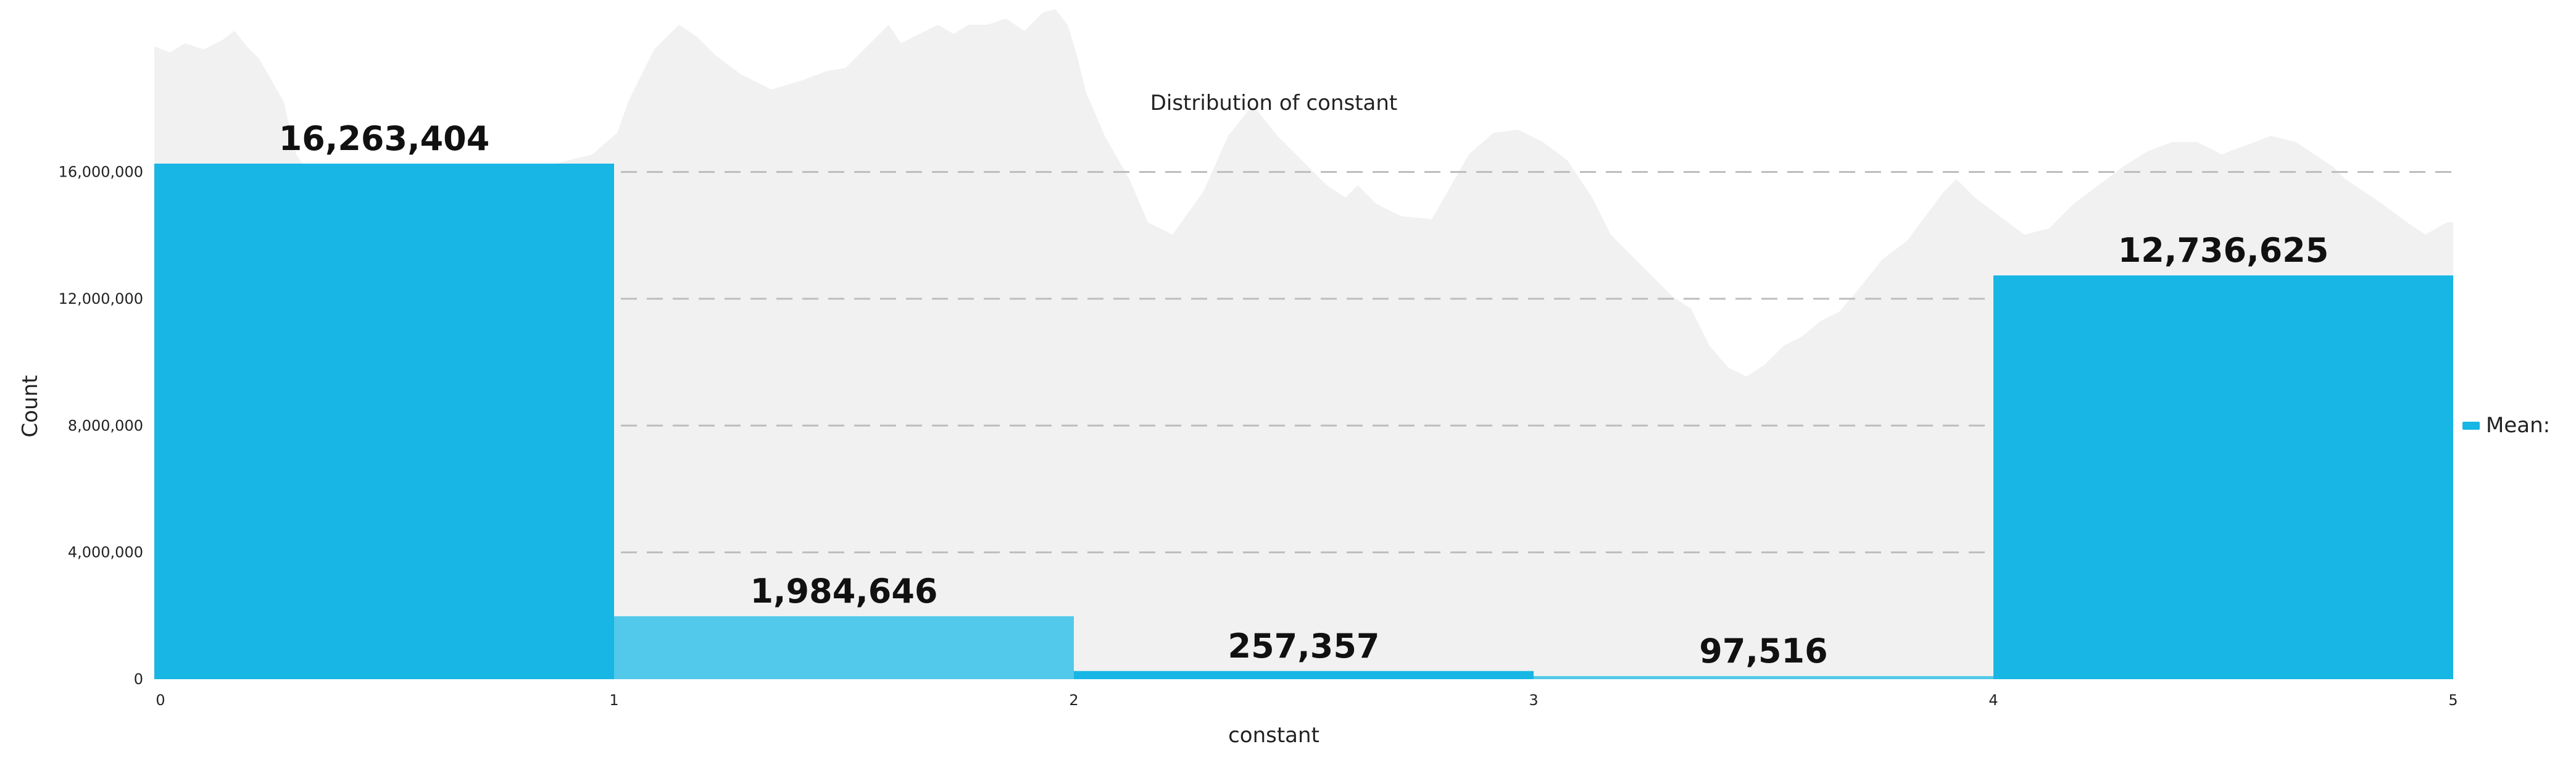 This screenshot has width=2576, height=765. I want to click on chart-title: Distribution of constant, so click(1274, 103).